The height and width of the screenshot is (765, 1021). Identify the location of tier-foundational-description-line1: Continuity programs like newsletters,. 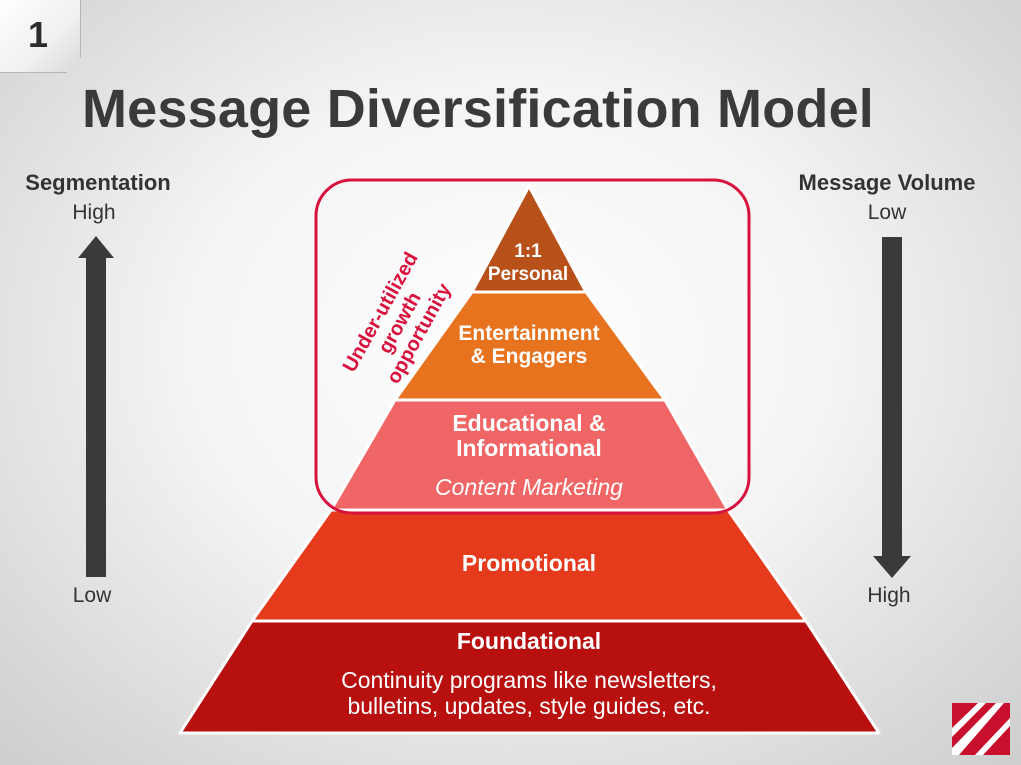
(529, 680).